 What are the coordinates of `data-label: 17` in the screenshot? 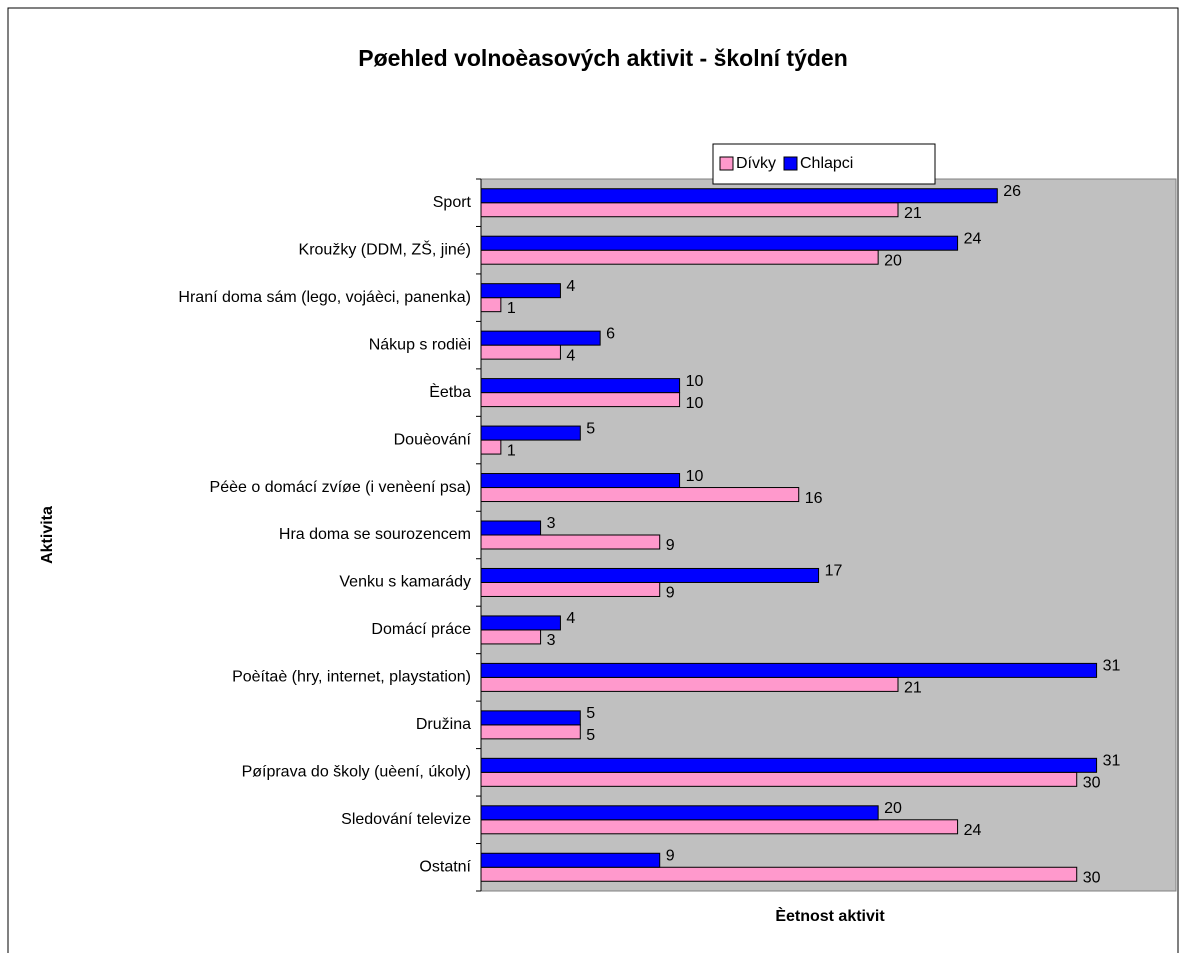 It's located at (834, 571).